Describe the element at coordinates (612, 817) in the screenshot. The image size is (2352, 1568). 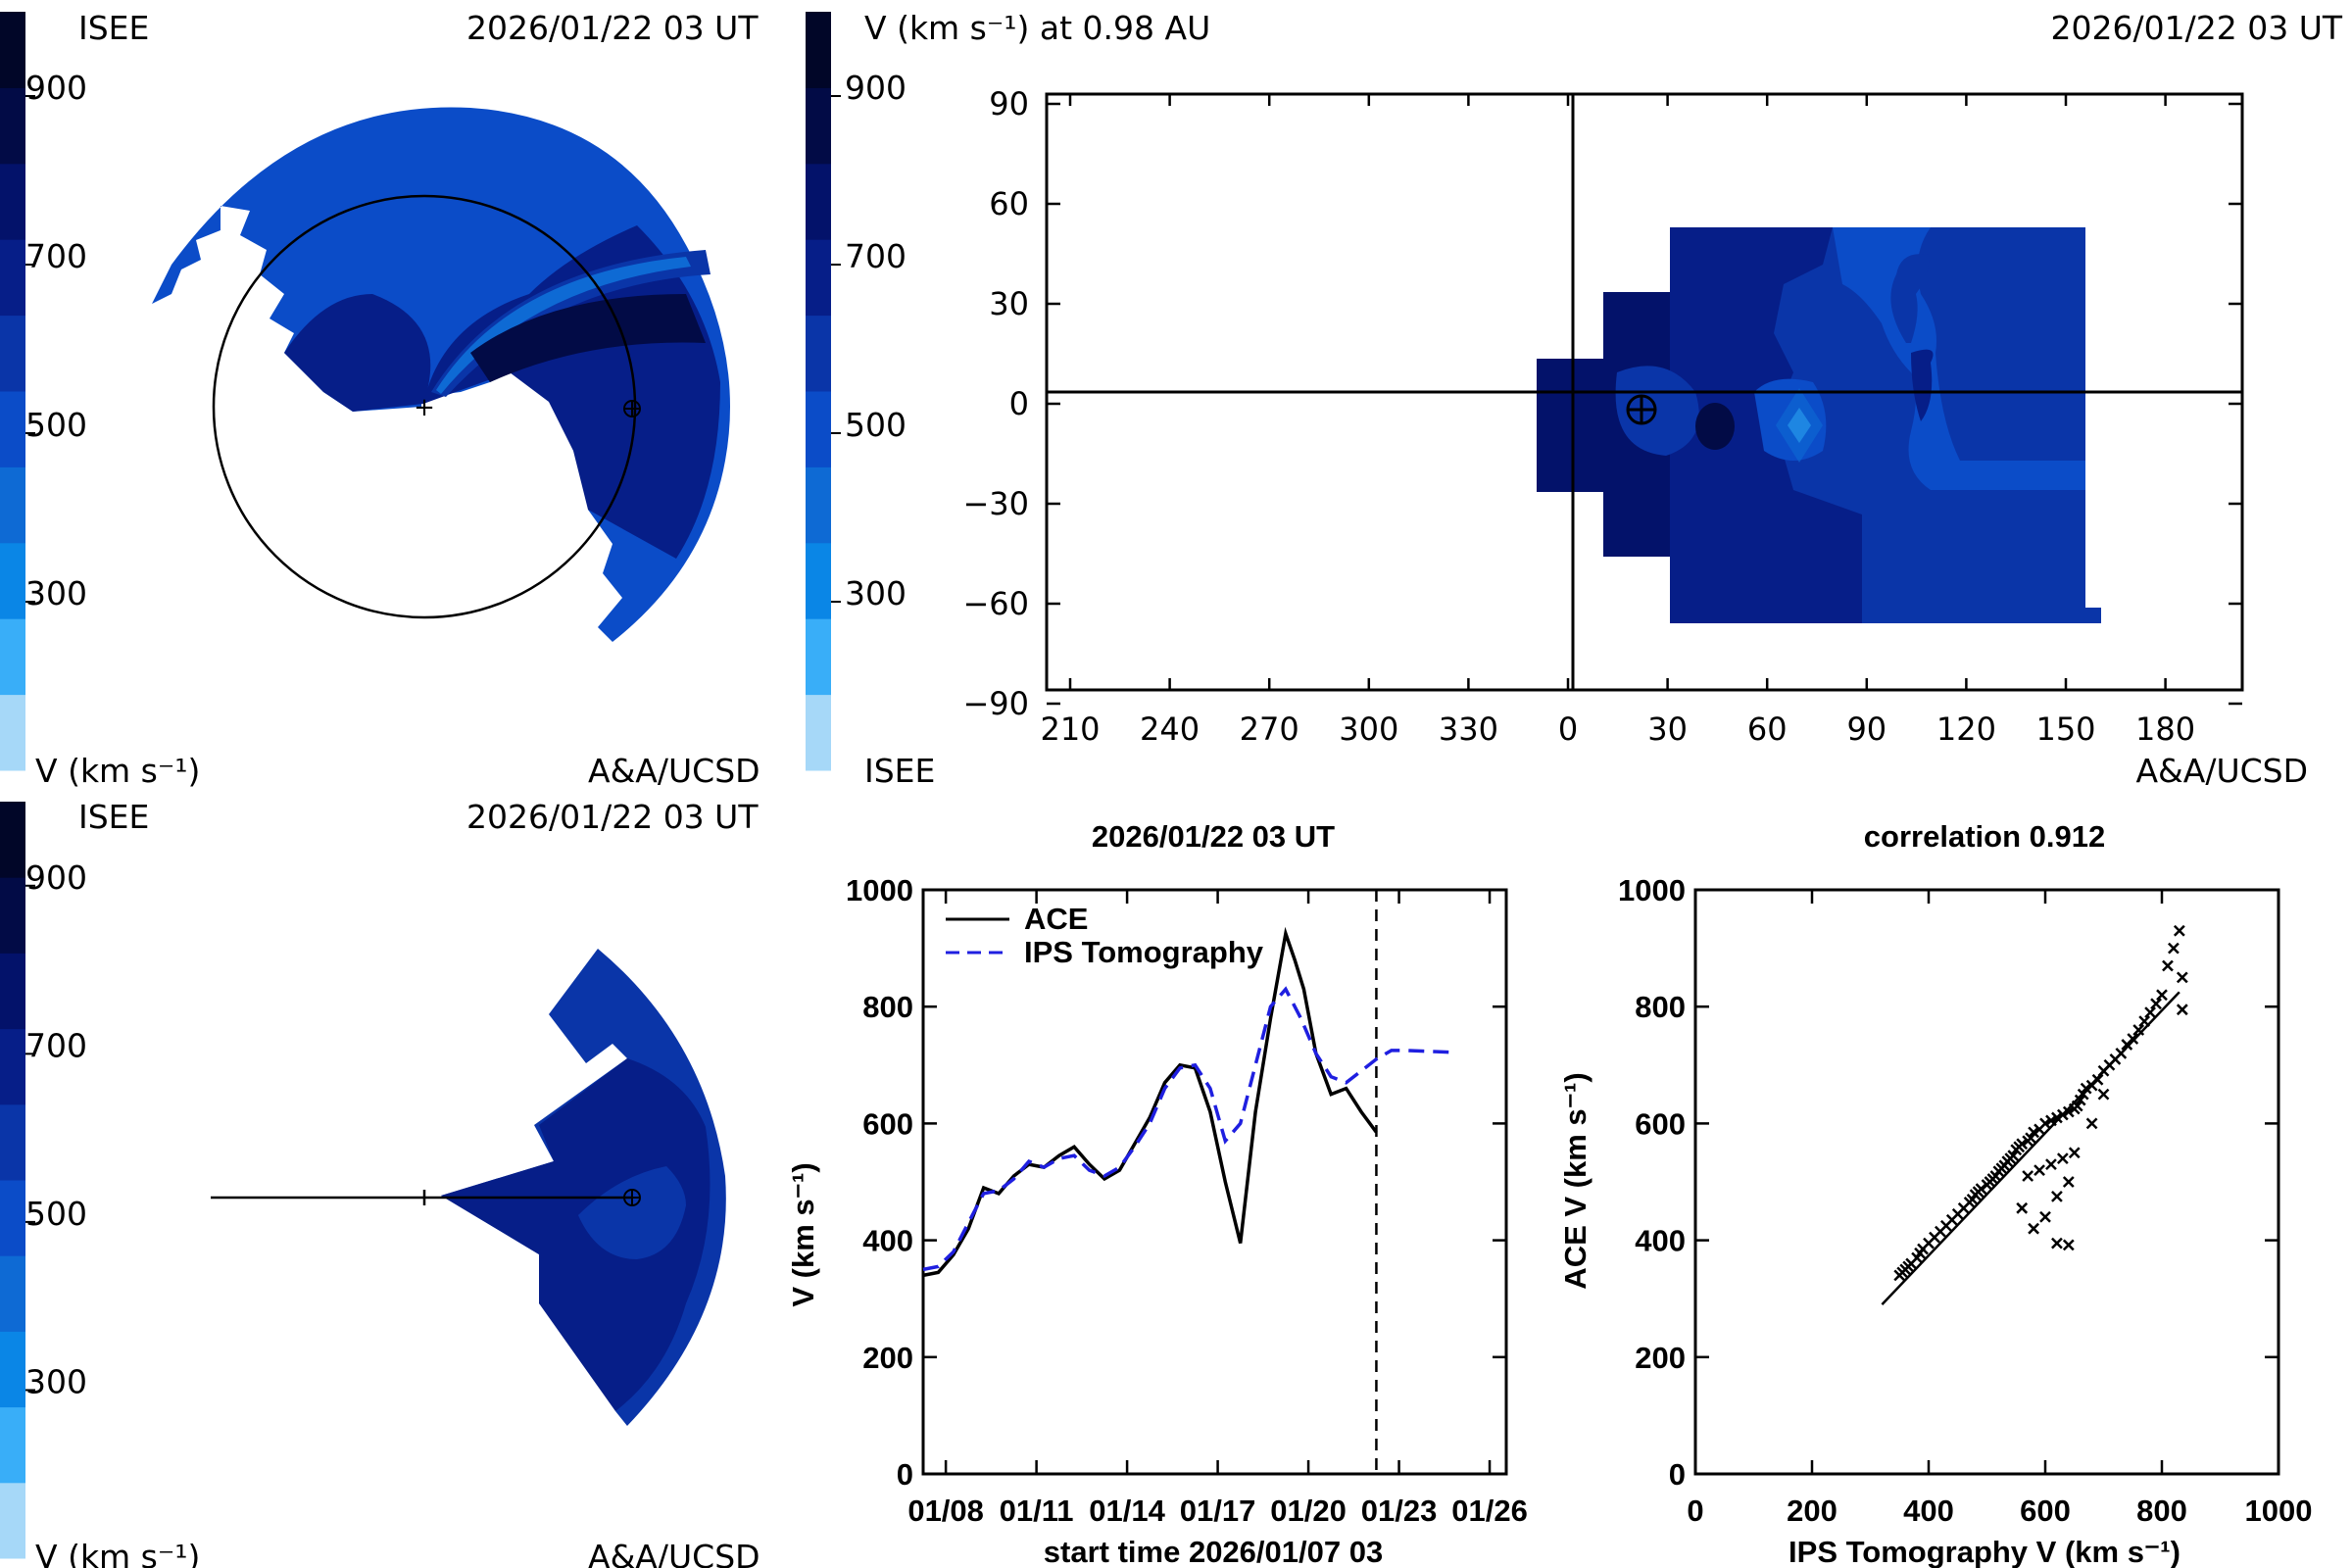
I see `time-label-bottom-left: 2026/01/22 03 UT` at that location.